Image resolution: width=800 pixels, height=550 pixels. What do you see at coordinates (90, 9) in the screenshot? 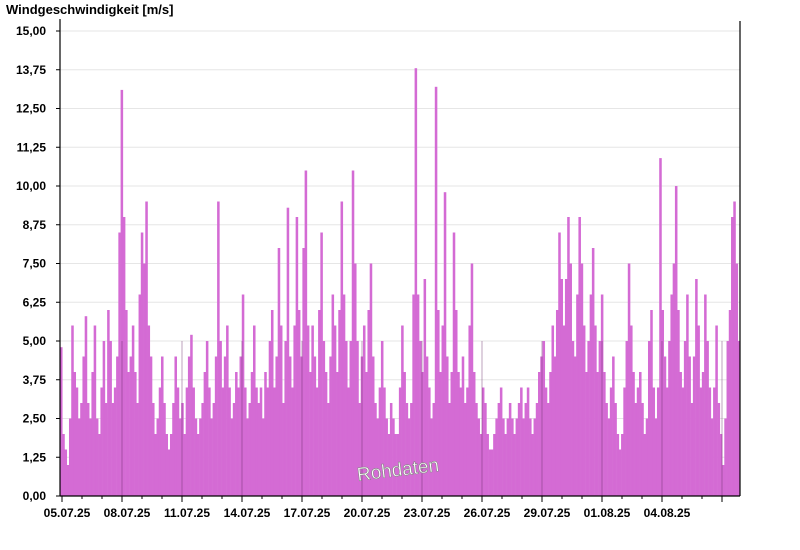
I see `chart-title: Windgeschwindigkeit [m/s]` at bounding box center [90, 9].